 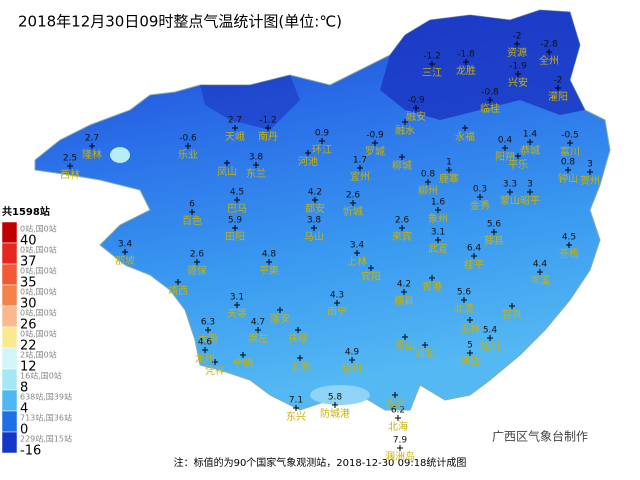 What do you see at coordinates (474, 249) in the screenshot?
I see `station-value: 6.4` at bounding box center [474, 249].